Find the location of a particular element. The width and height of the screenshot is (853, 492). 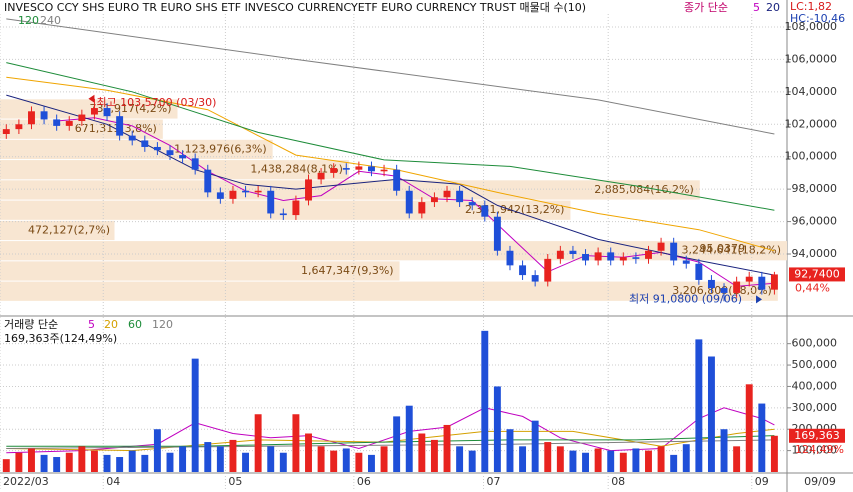

annotation: 최고 103,5700 (03/30) is located at coordinates (156, 102).